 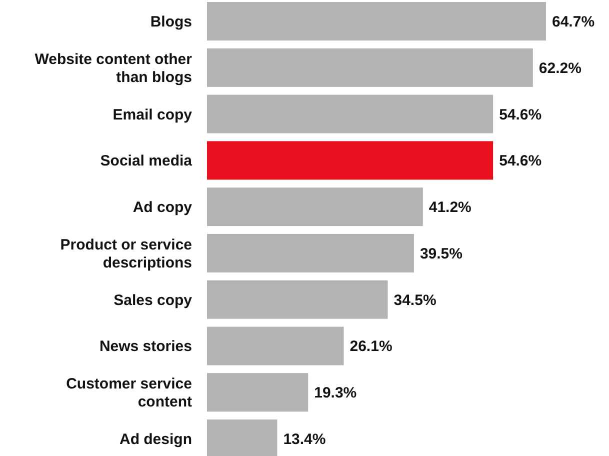 I want to click on y-tick-label: Blogs, so click(x=171, y=22).